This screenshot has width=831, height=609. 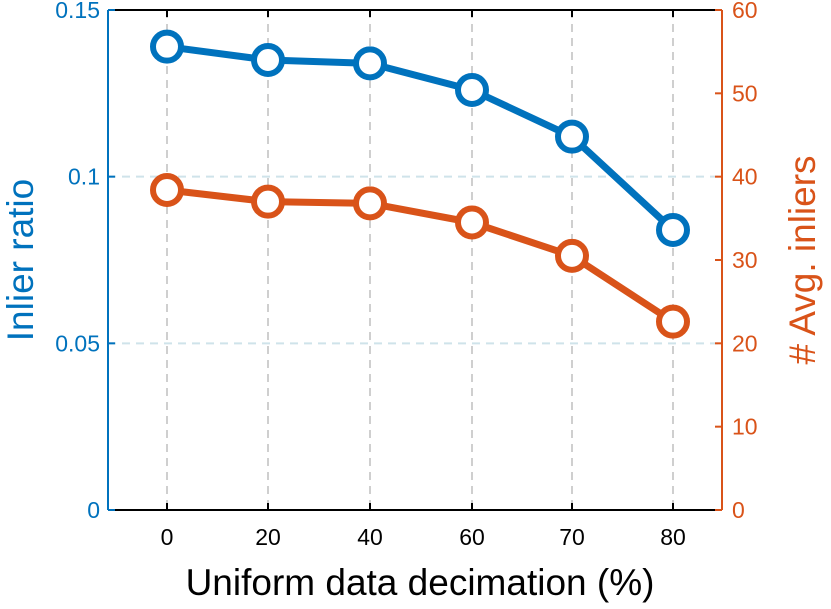 I want to click on x-tick-label: 40, so click(x=370, y=537).